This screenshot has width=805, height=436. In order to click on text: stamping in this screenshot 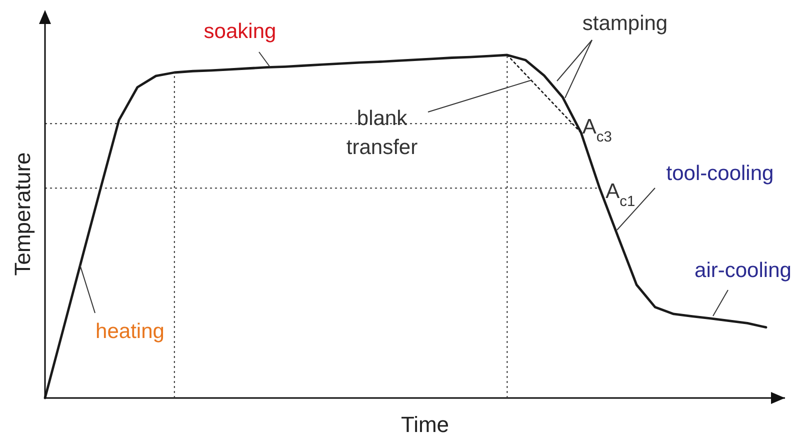, I will do `click(625, 23)`.